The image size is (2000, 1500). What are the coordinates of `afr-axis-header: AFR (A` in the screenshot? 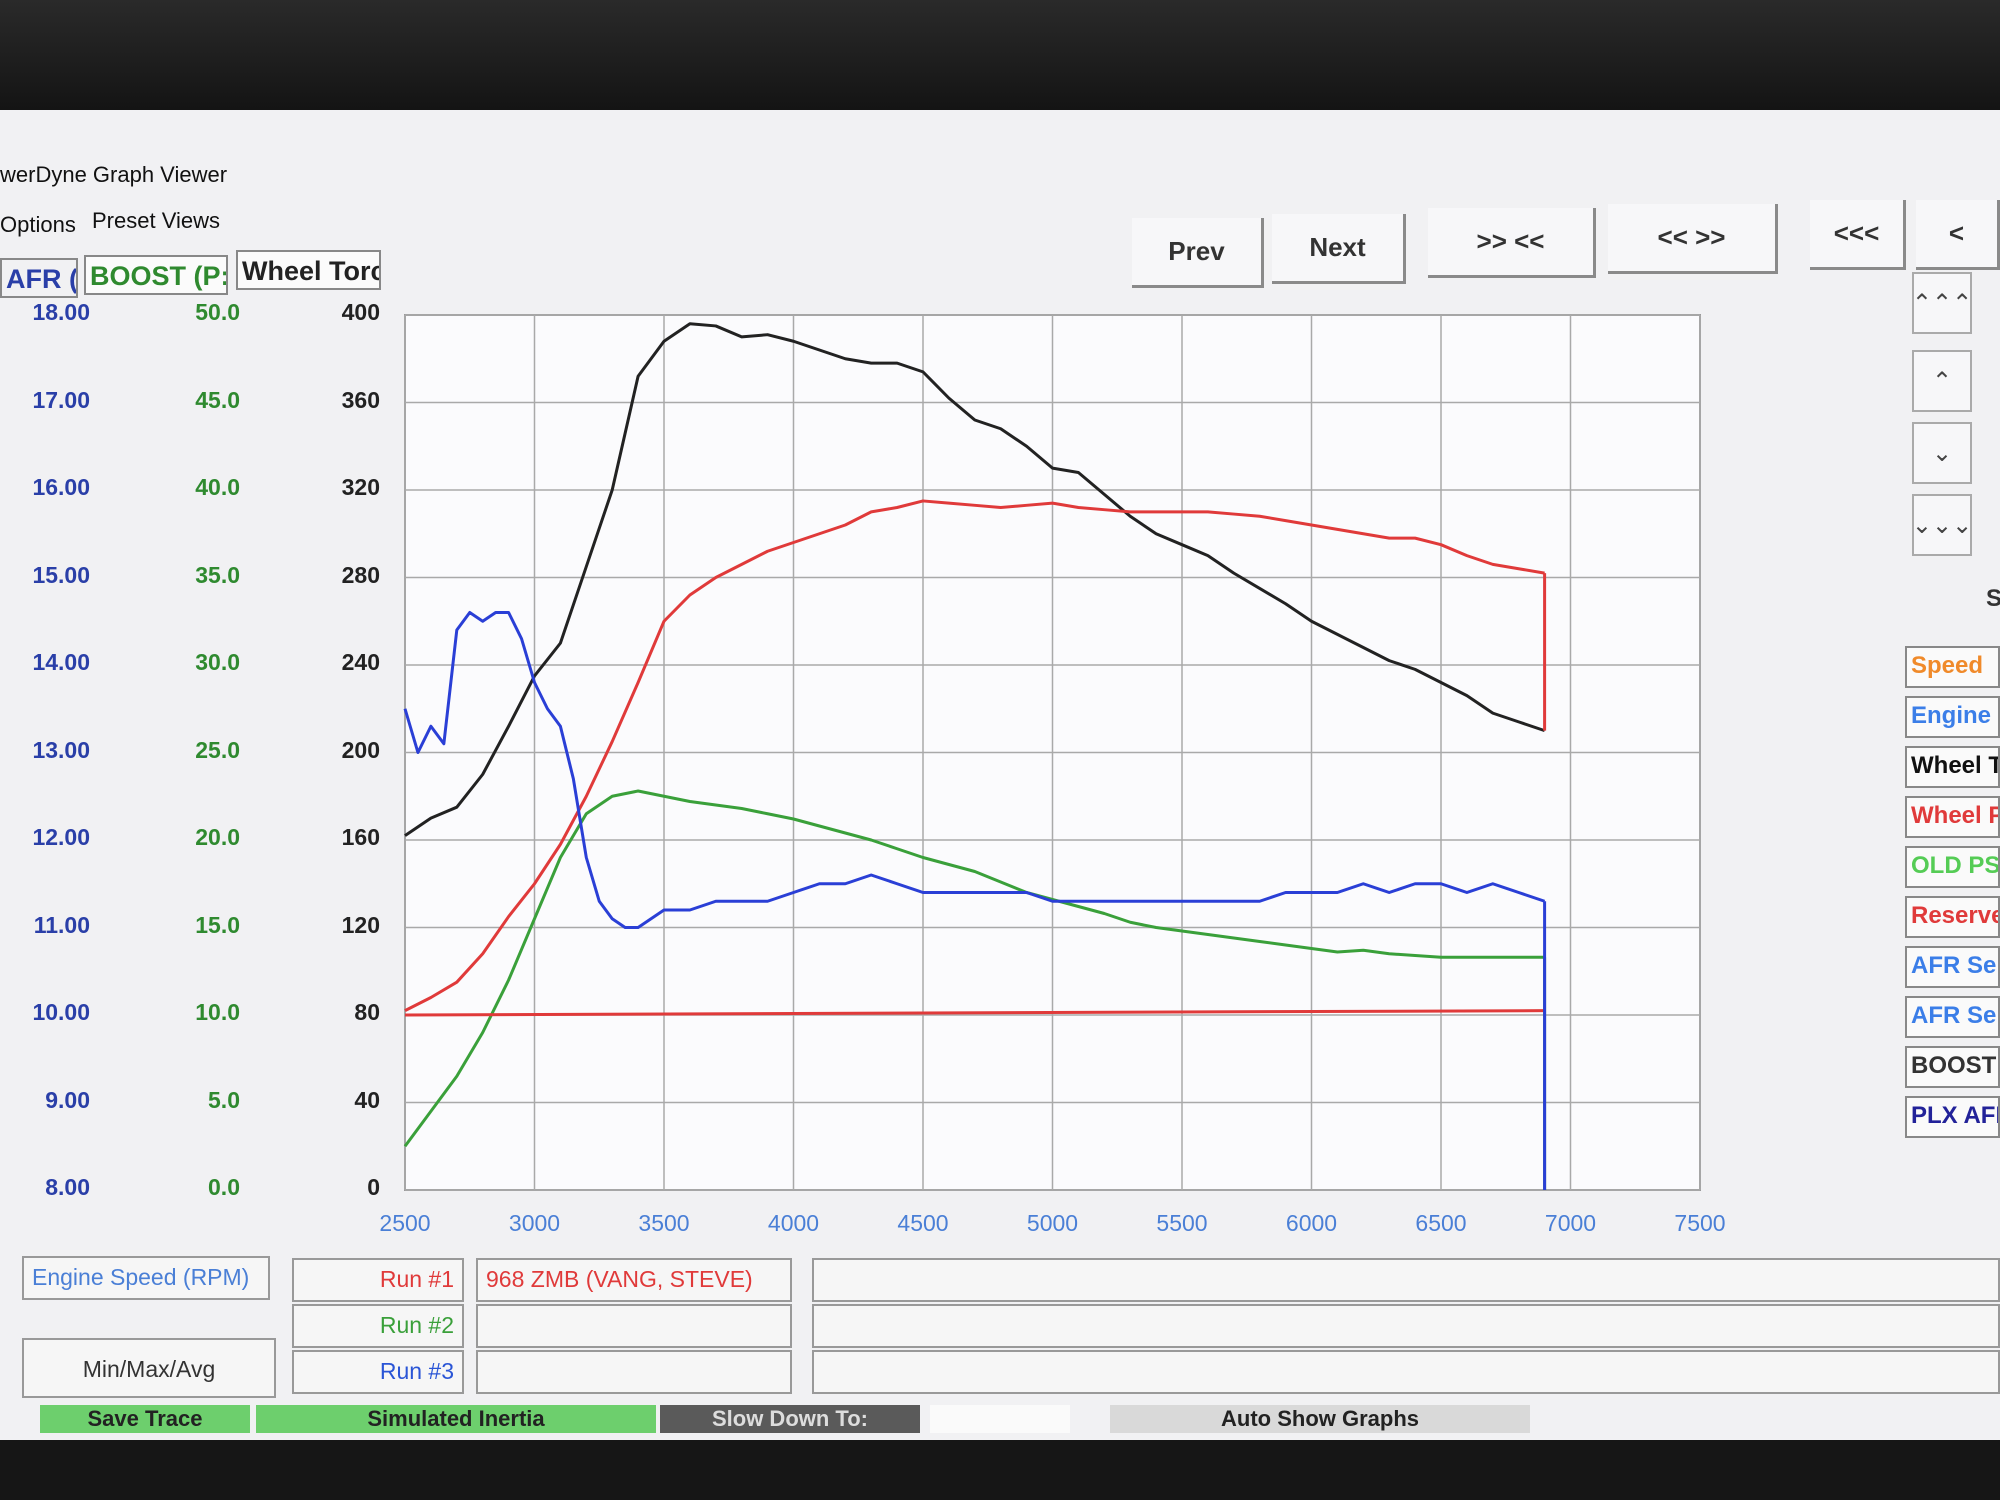 It's located at (39, 278).